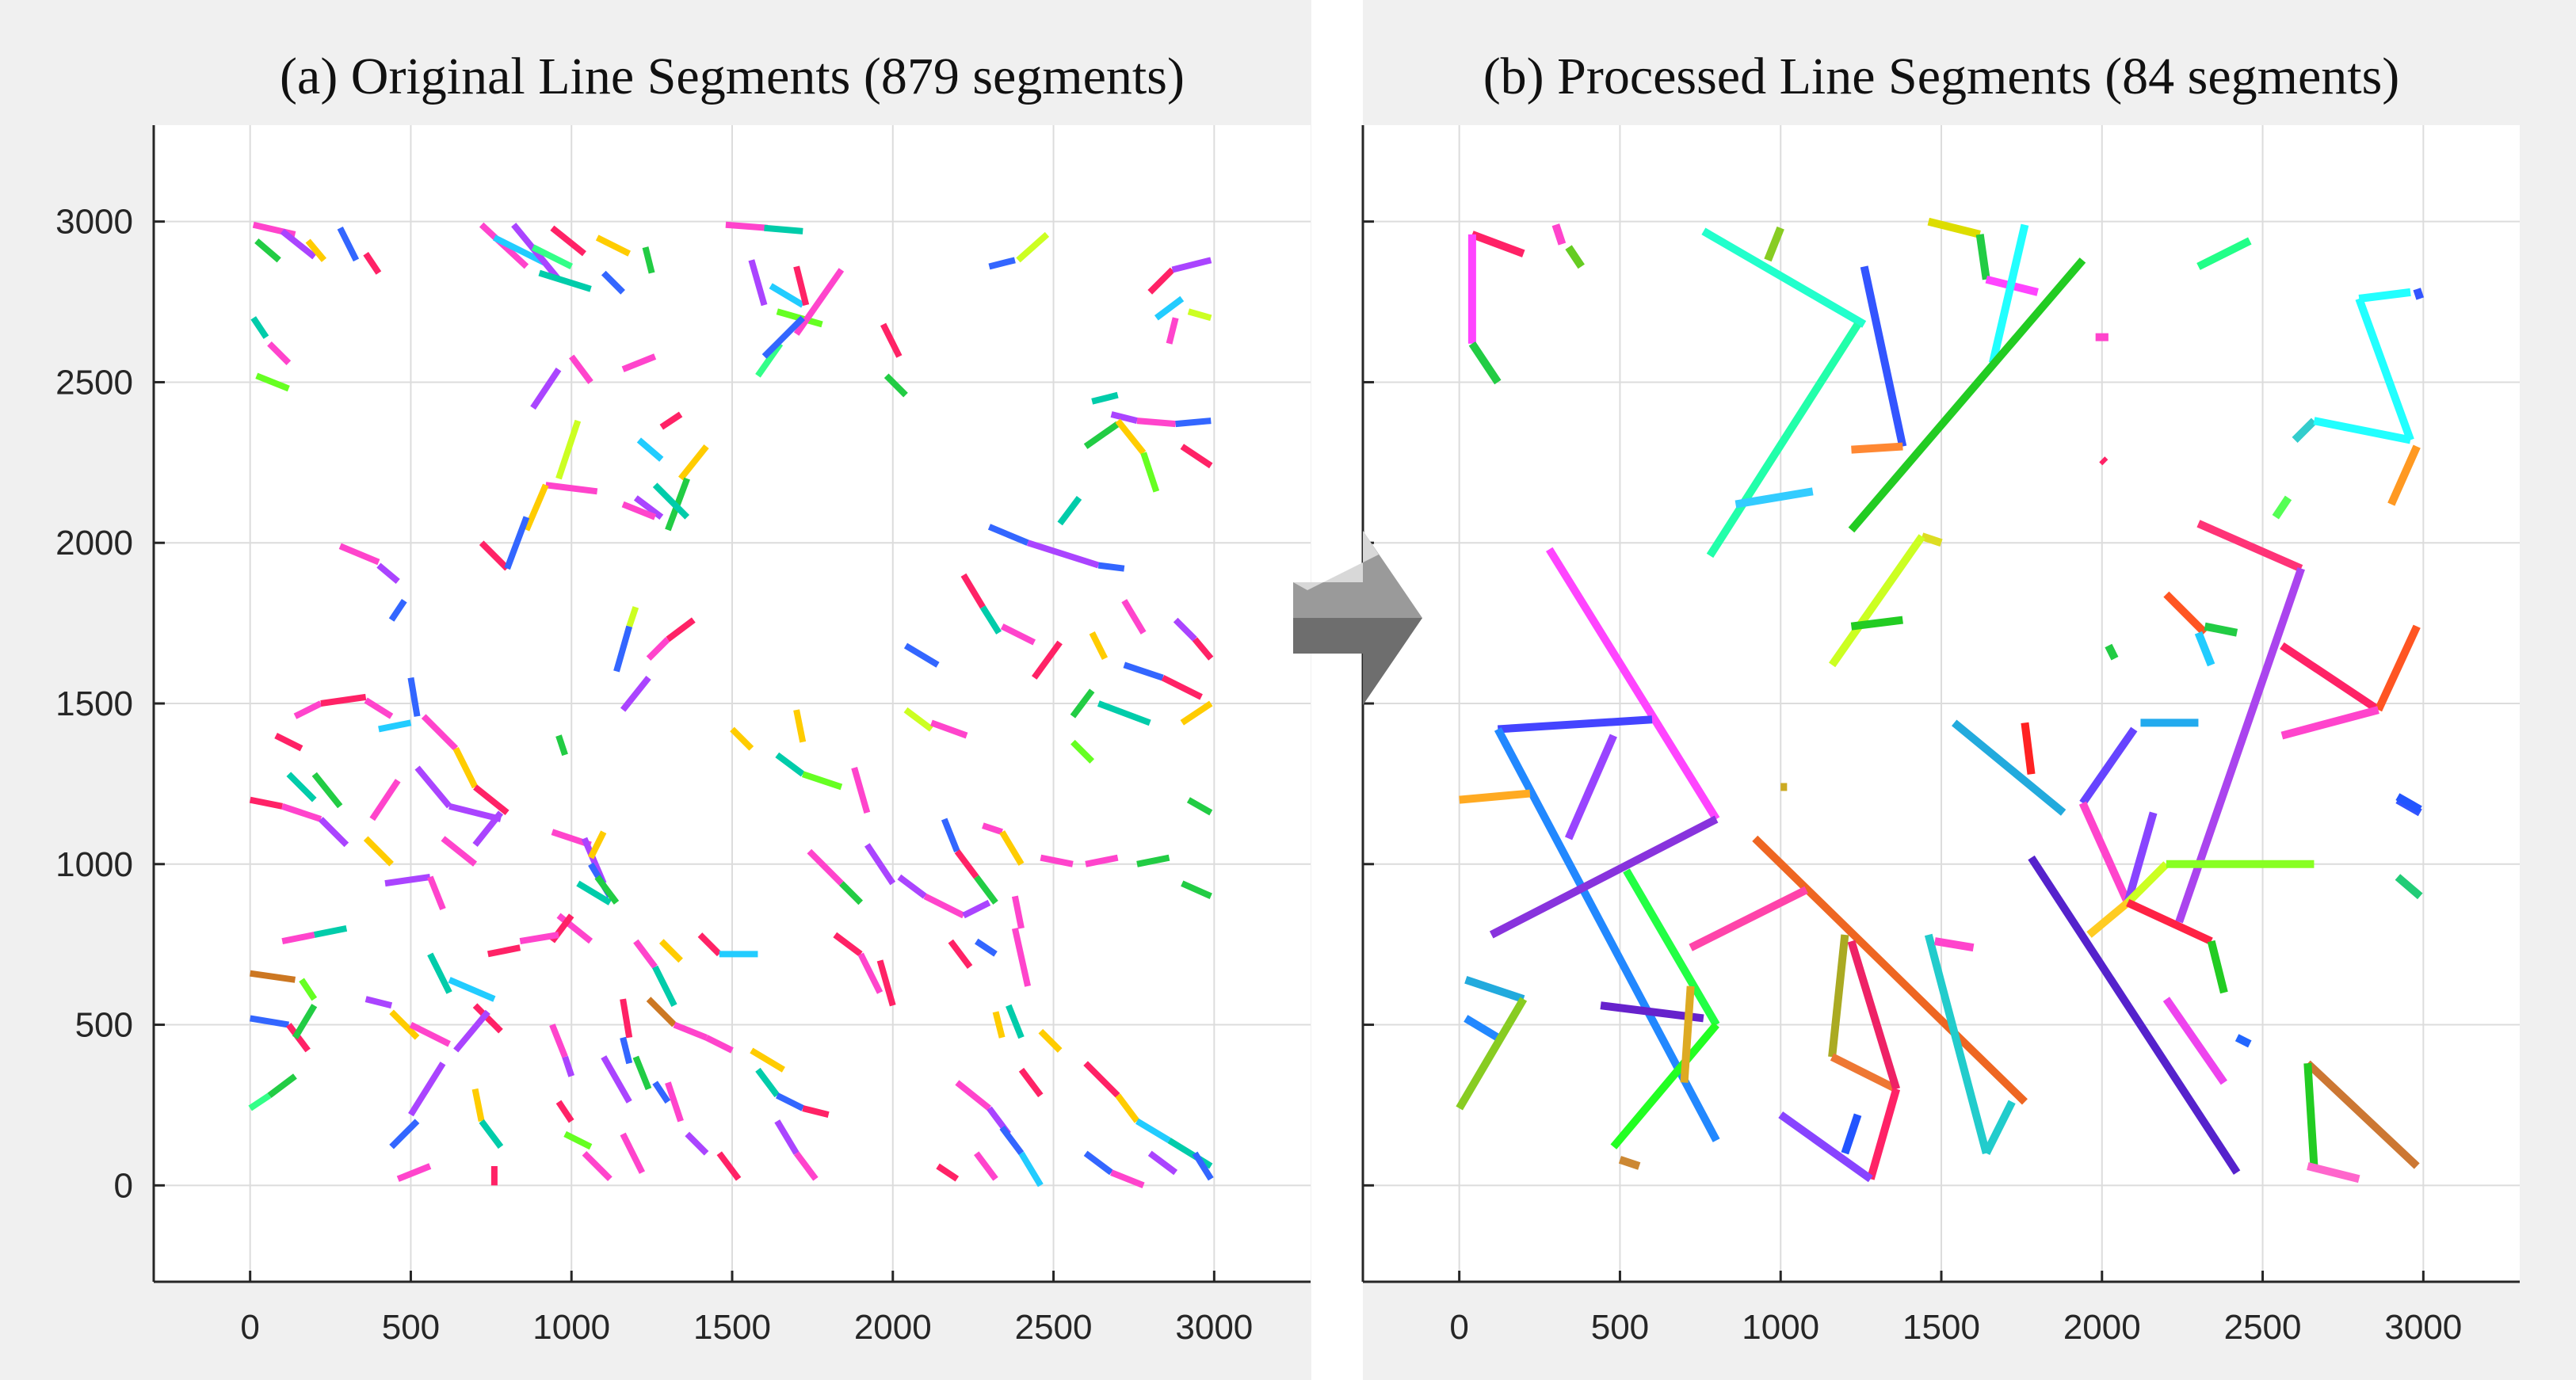 This screenshot has height=1380, width=2576. I want to click on y-tick-label: 1000, so click(94, 865).